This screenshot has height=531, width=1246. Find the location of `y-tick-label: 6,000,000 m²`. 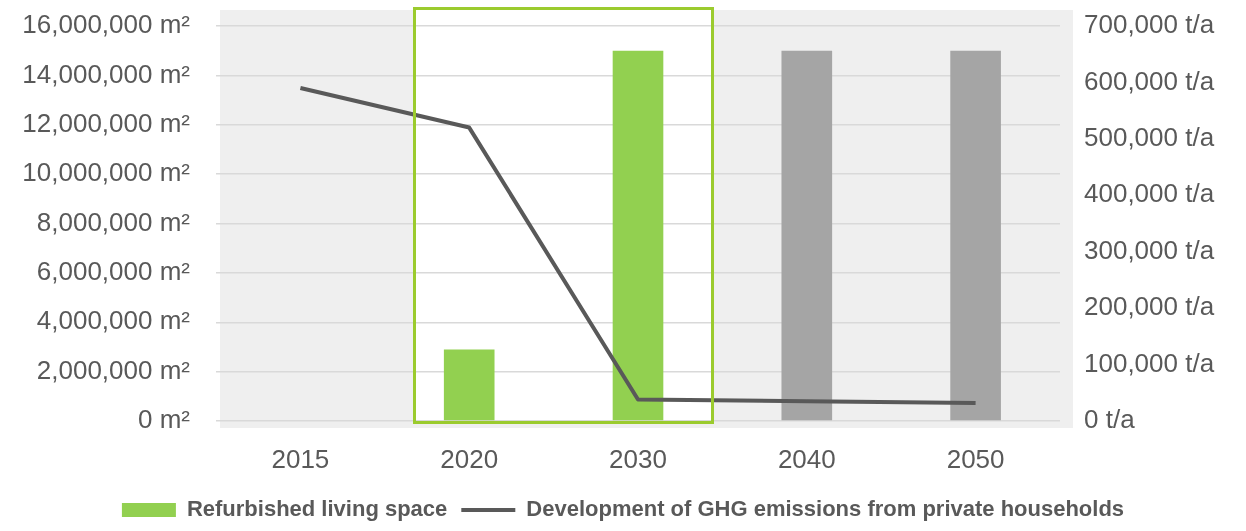

y-tick-label: 6,000,000 m² is located at coordinates (113, 271).